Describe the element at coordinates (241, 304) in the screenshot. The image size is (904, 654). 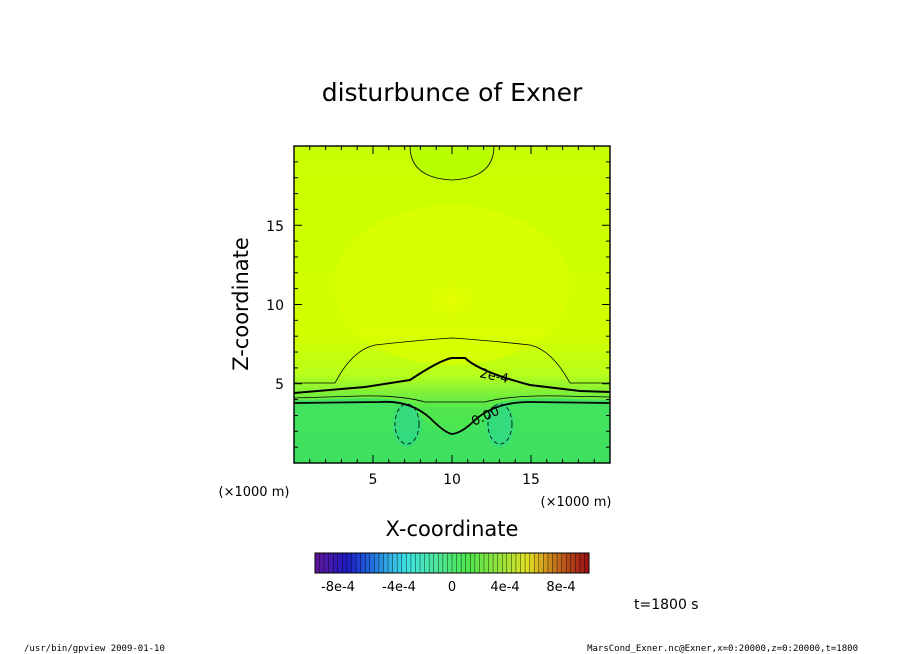
I see `y-axis-title: Z-coordinate` at that location.